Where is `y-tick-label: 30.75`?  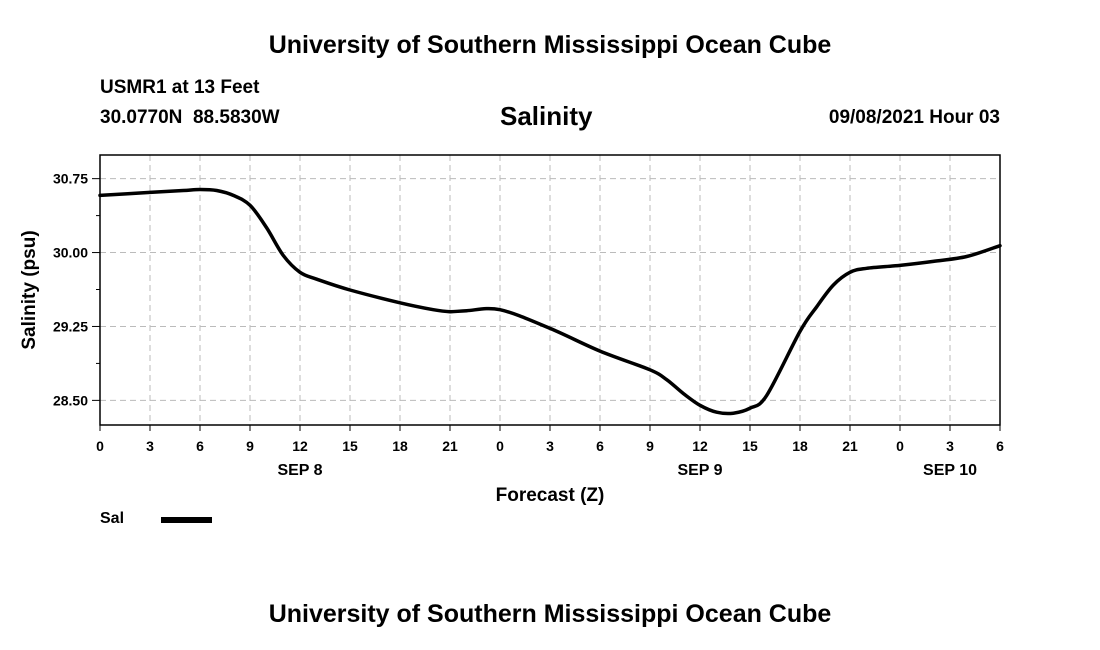
y-tick-label: 30.75 is located at coordinates (70, 179).